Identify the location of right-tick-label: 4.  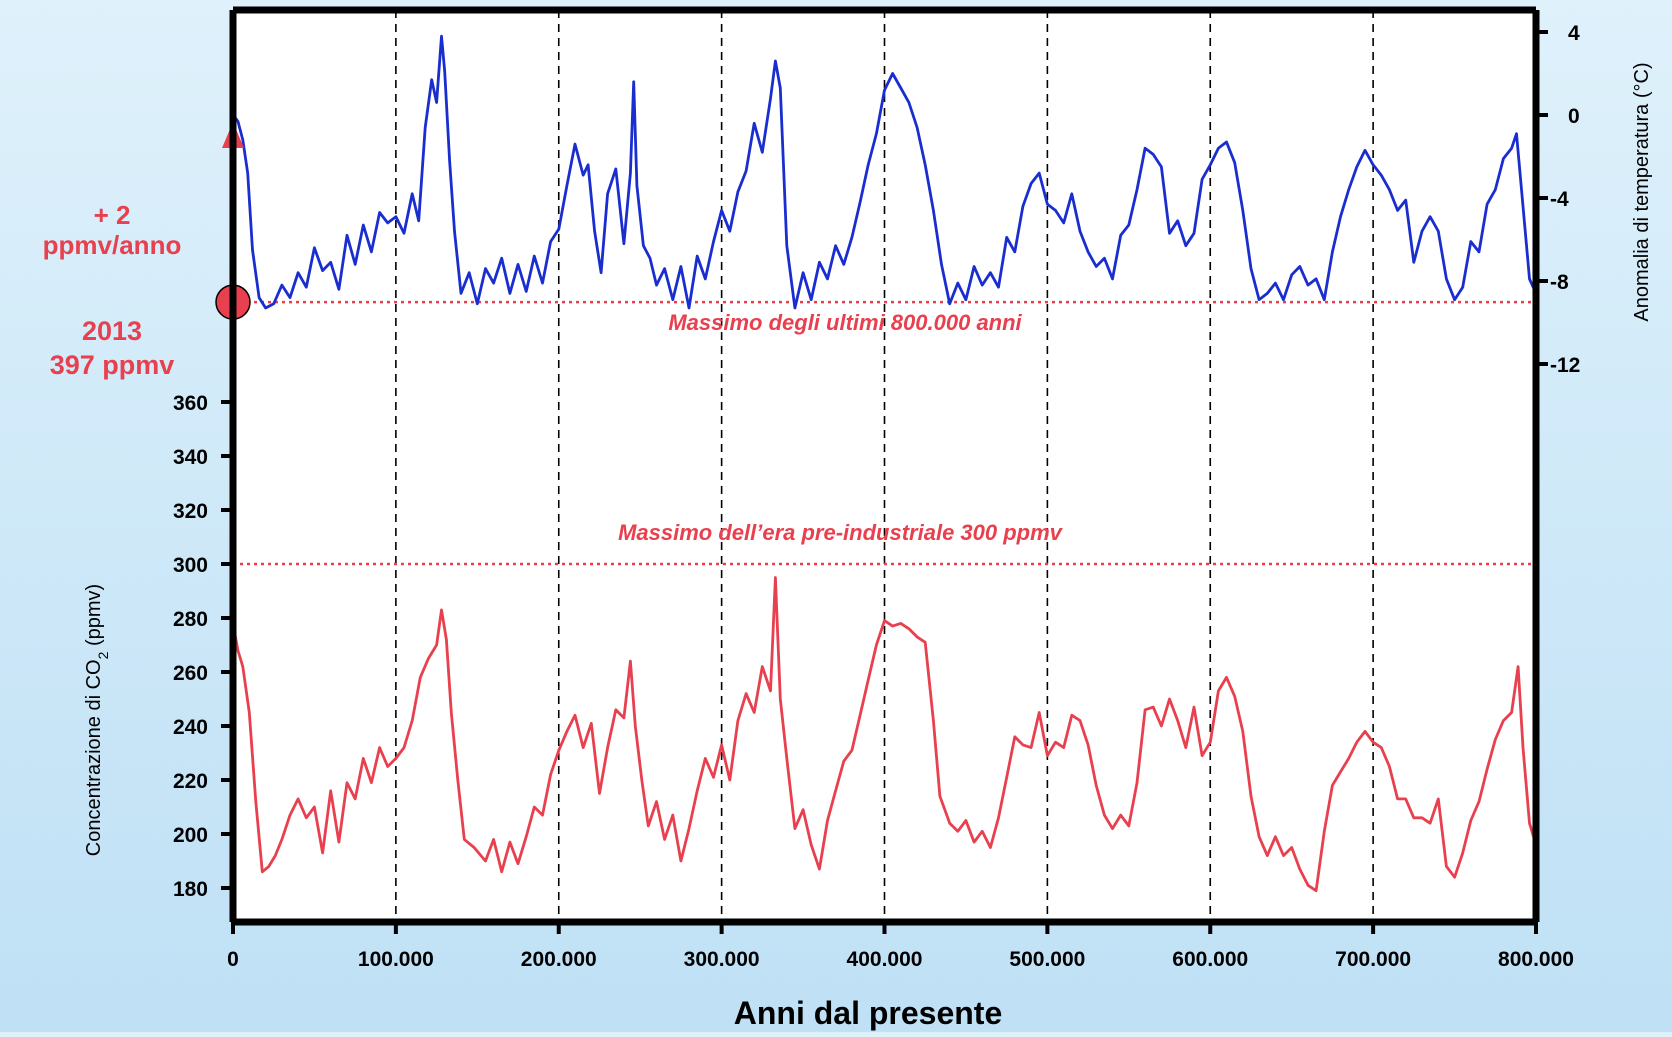
(1574, 33).